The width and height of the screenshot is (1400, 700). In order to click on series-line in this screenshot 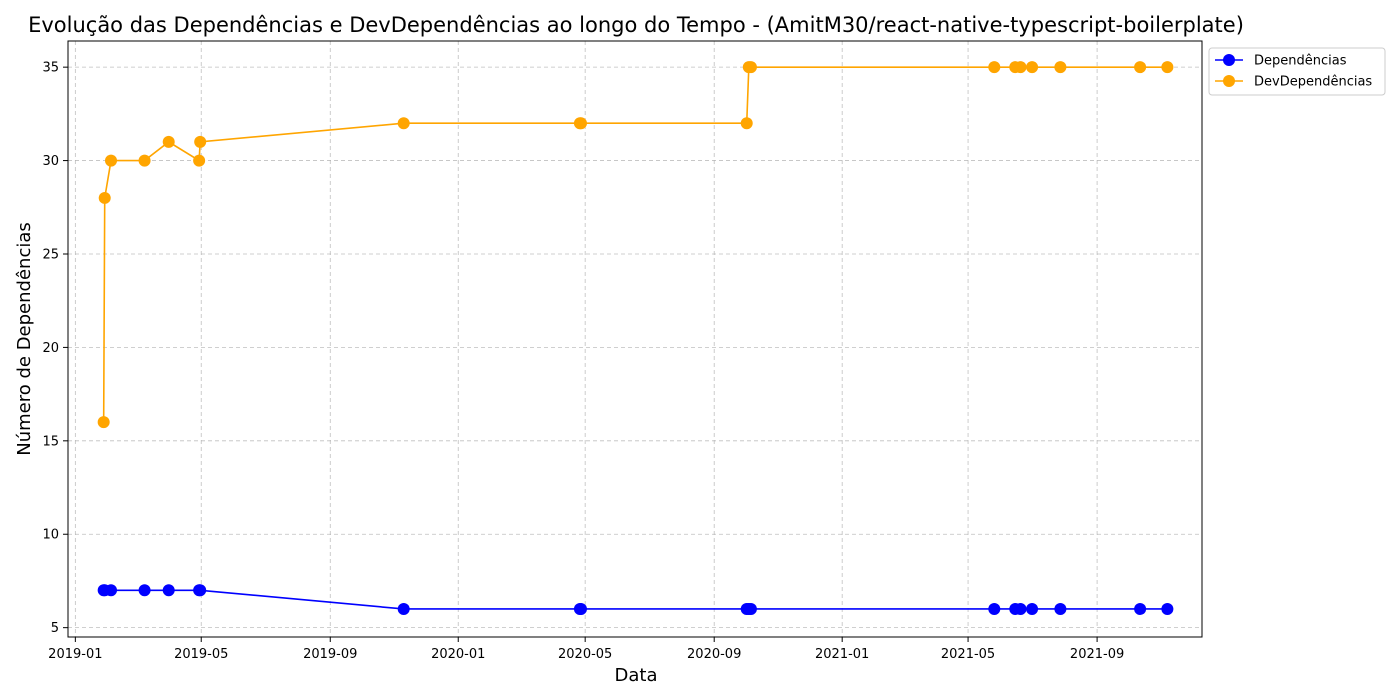, I will do `click(635, 599)`.